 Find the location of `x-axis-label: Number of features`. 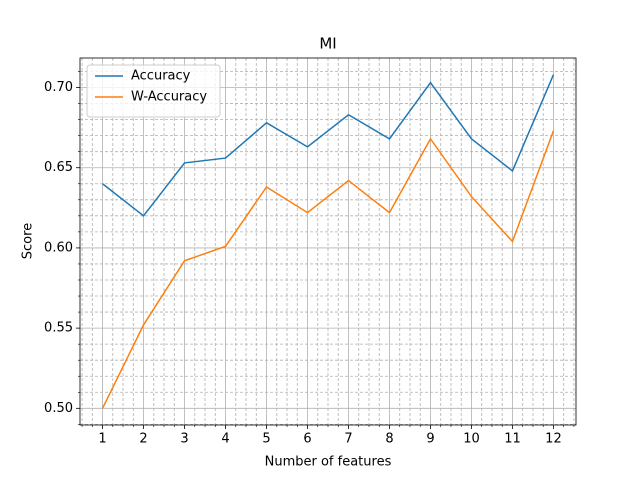

x-axis-label: Number of features is located at coordinates (328, 462).